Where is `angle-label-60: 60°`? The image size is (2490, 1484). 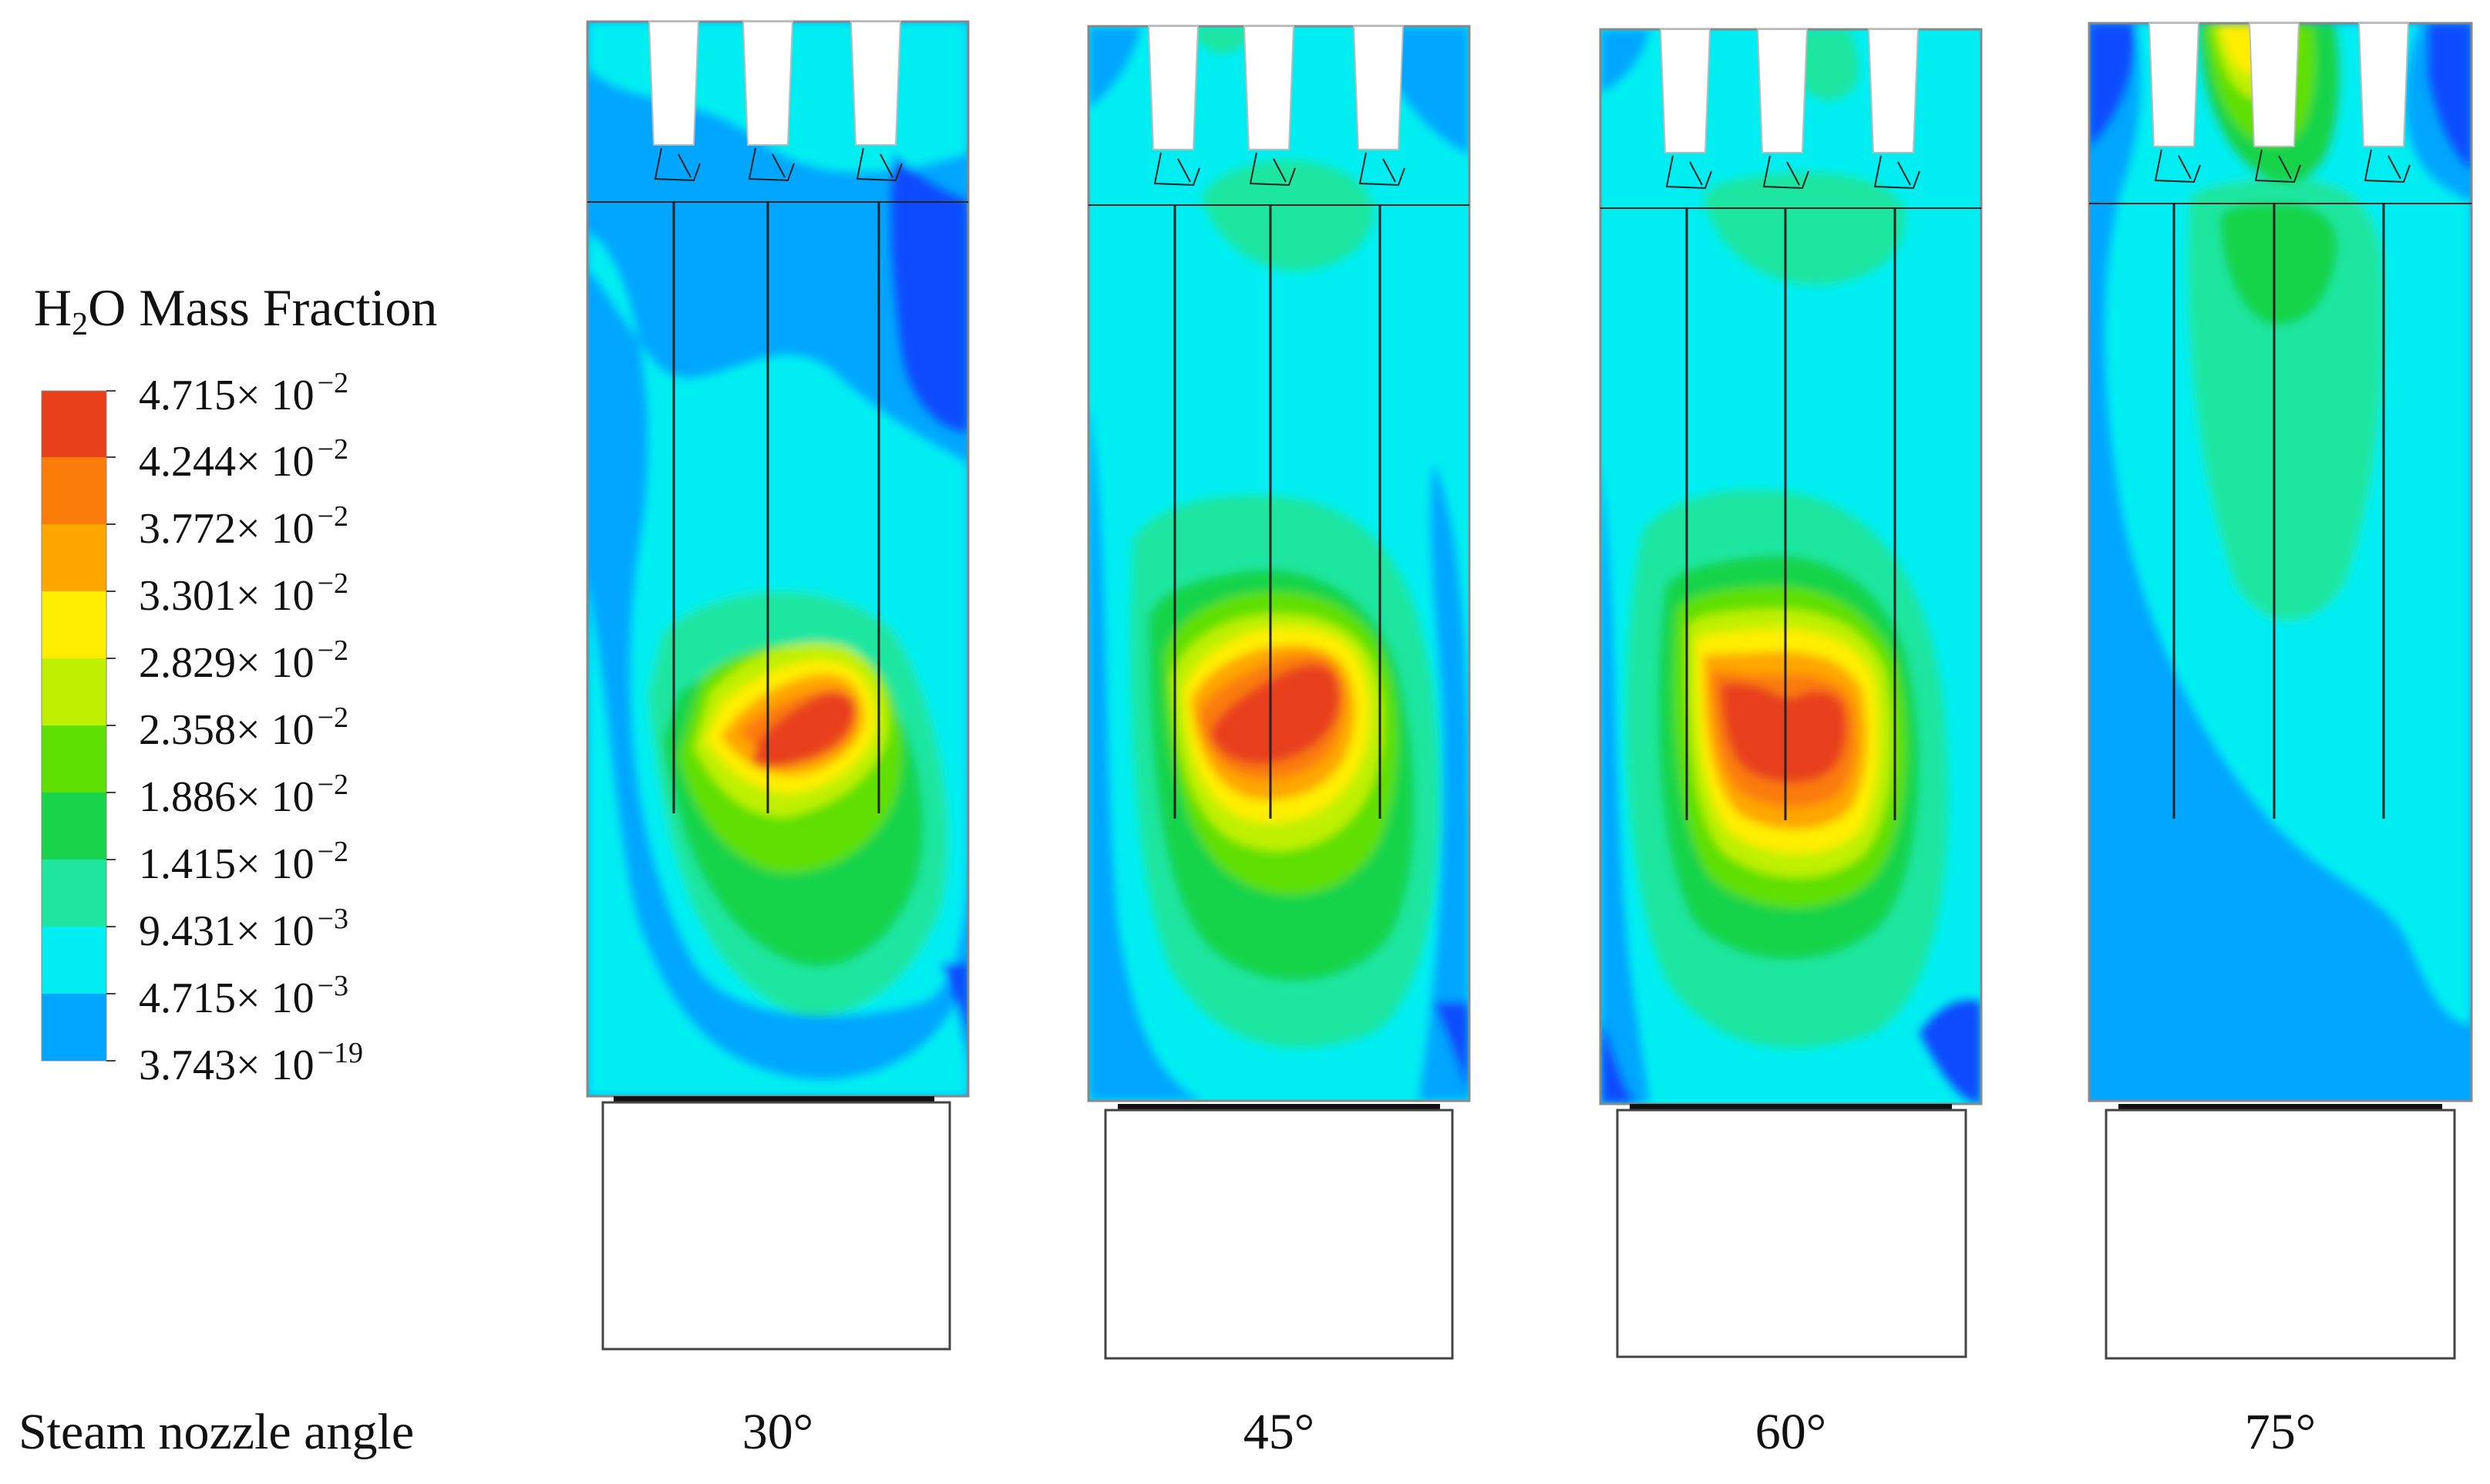 angle-label-60: 60° is located at coordinates (1791, 1432).